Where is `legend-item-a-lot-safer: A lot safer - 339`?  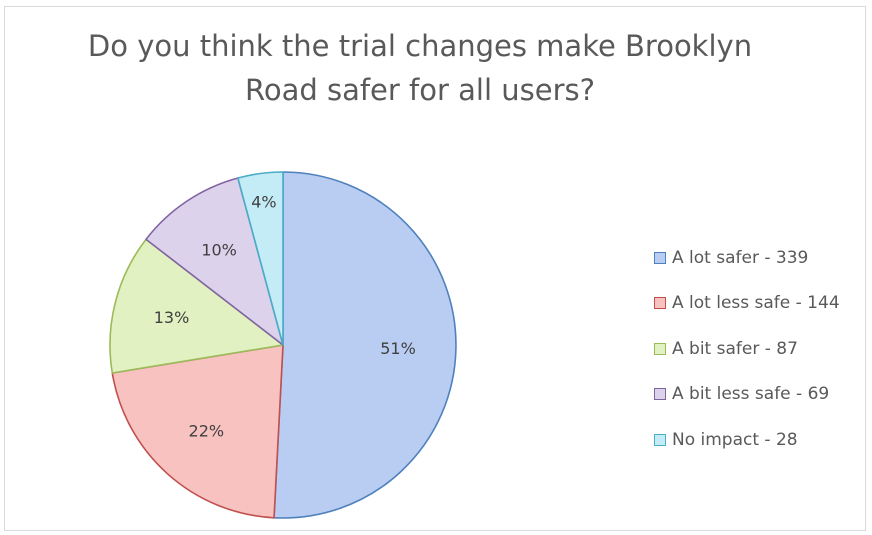 legend-item-a-lot-safer: A lot safer - 339 is located at coordinates (747, 257).